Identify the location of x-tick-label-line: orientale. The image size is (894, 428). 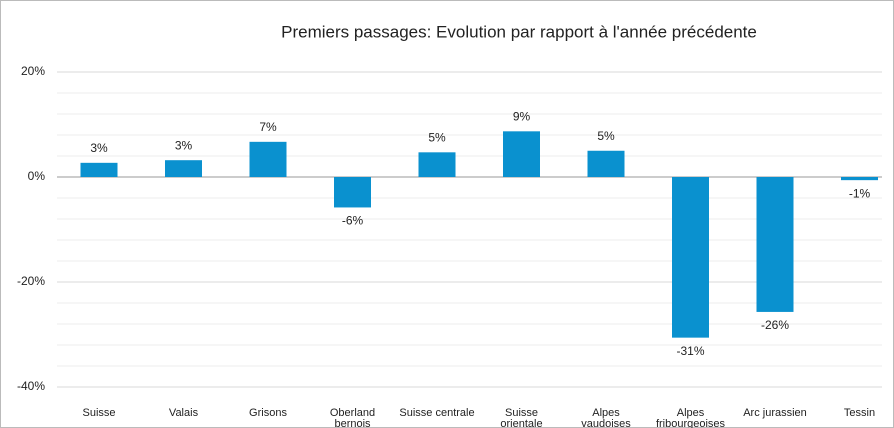
(521, 423).